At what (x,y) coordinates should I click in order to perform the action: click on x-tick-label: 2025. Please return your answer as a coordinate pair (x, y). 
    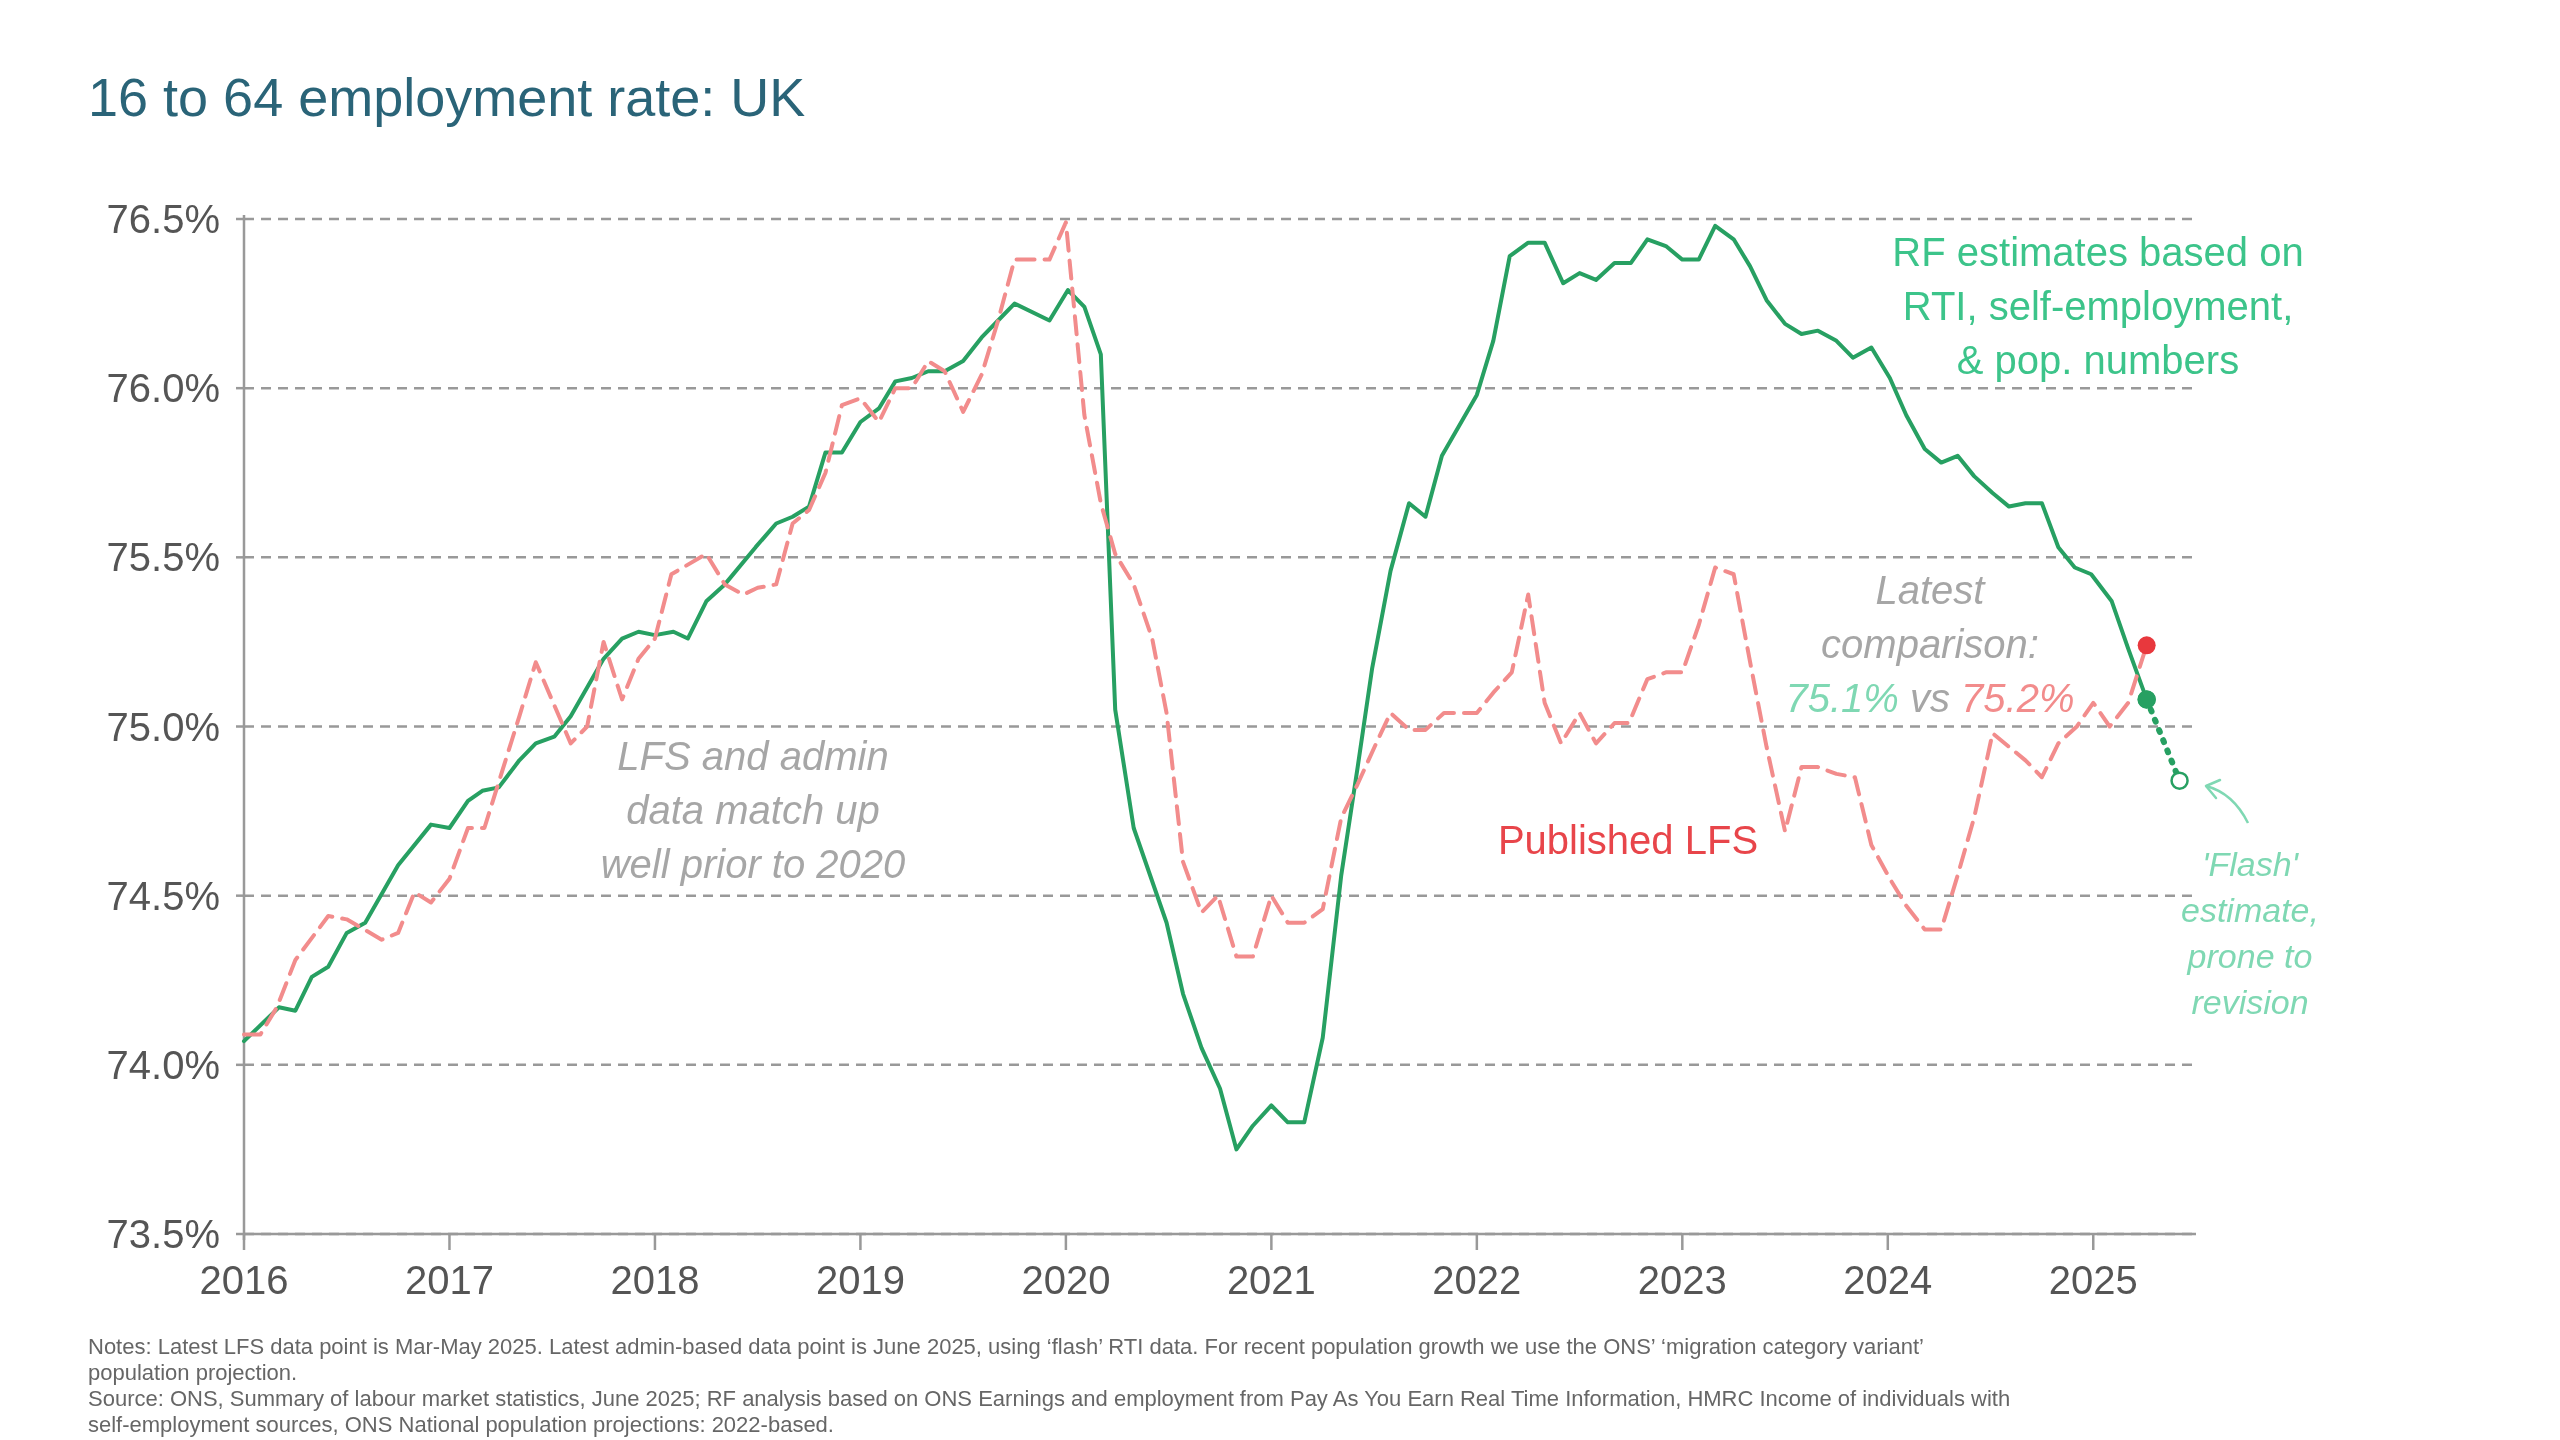
    Looking at the image, I should click on (2093, 1280).